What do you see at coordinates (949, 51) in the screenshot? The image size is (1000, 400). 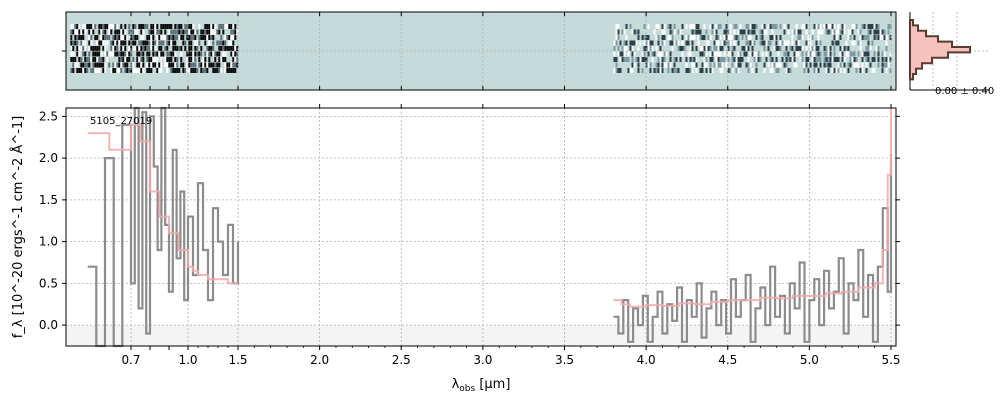 I see `histogram-bars` at bounding box center [949, 51].